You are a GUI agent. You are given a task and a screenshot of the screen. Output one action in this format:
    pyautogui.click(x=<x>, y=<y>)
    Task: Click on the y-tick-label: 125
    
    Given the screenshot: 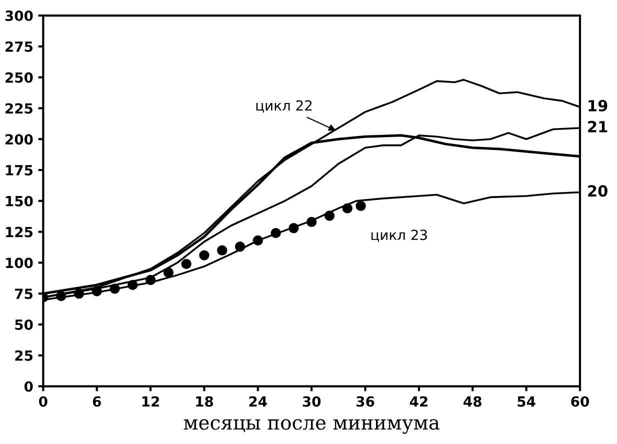 What is the action you would take?
    pyautogui.click(x=19, y=232)
    